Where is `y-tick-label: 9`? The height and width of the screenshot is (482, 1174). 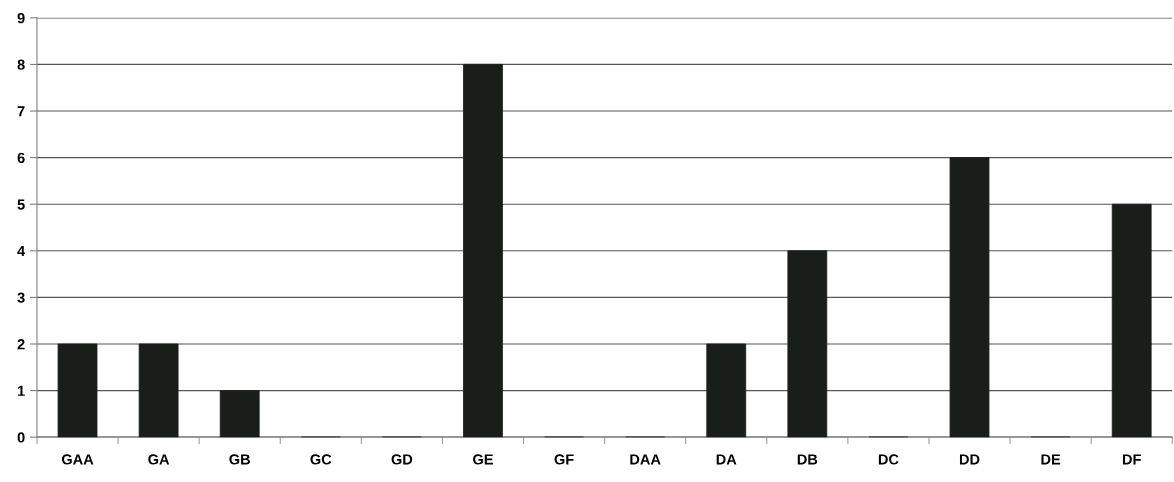 y-tick-label: 9 is located at coordinates (21, 18).